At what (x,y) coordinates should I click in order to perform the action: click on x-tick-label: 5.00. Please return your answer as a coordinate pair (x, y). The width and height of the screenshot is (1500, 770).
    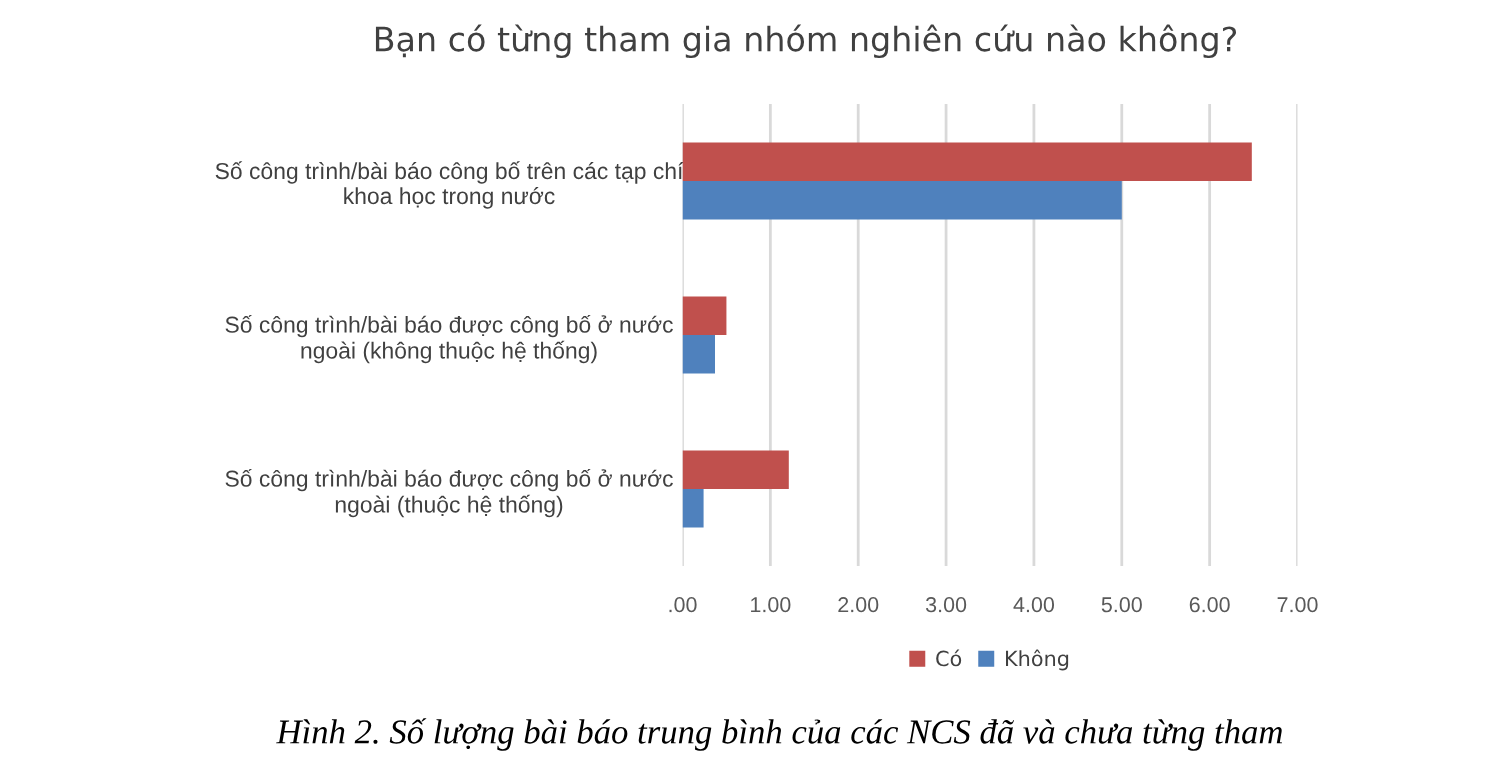
    Looking at the image, I should click on (1121, 605).